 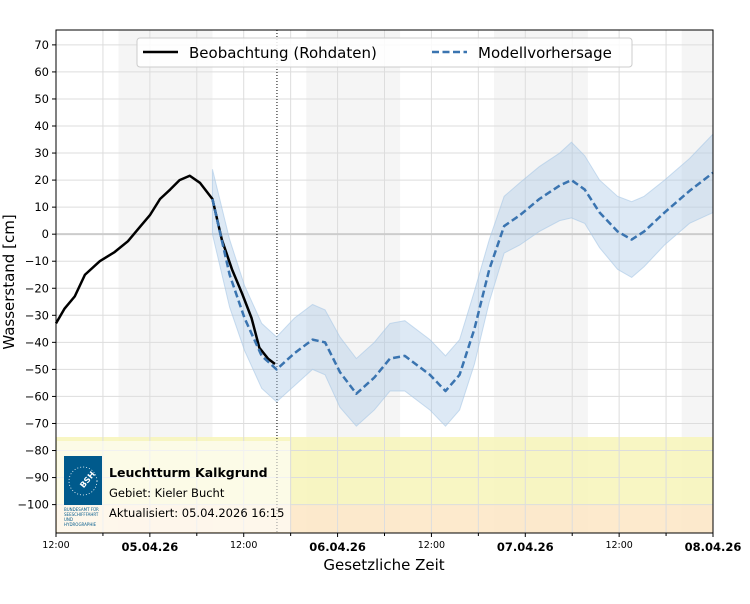 What do you see at coordinates (41, 207) in the screenshot?
I see `y-tick-label: 10` at bounding box center [41, 207].